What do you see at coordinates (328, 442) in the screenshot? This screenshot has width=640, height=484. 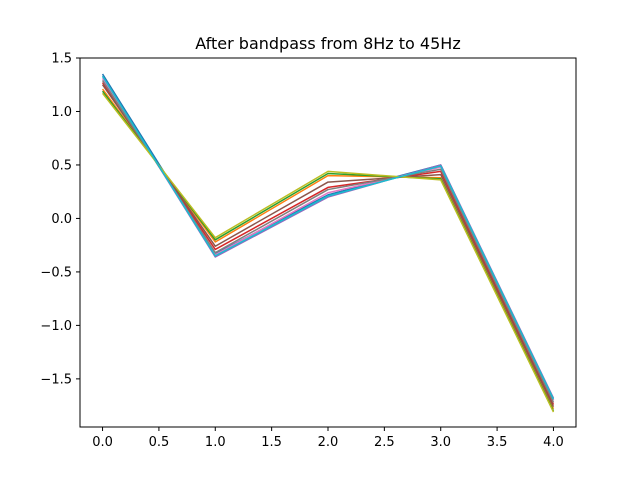 I see `x-tick-label: 2.0` at bounding box center [328, 442].